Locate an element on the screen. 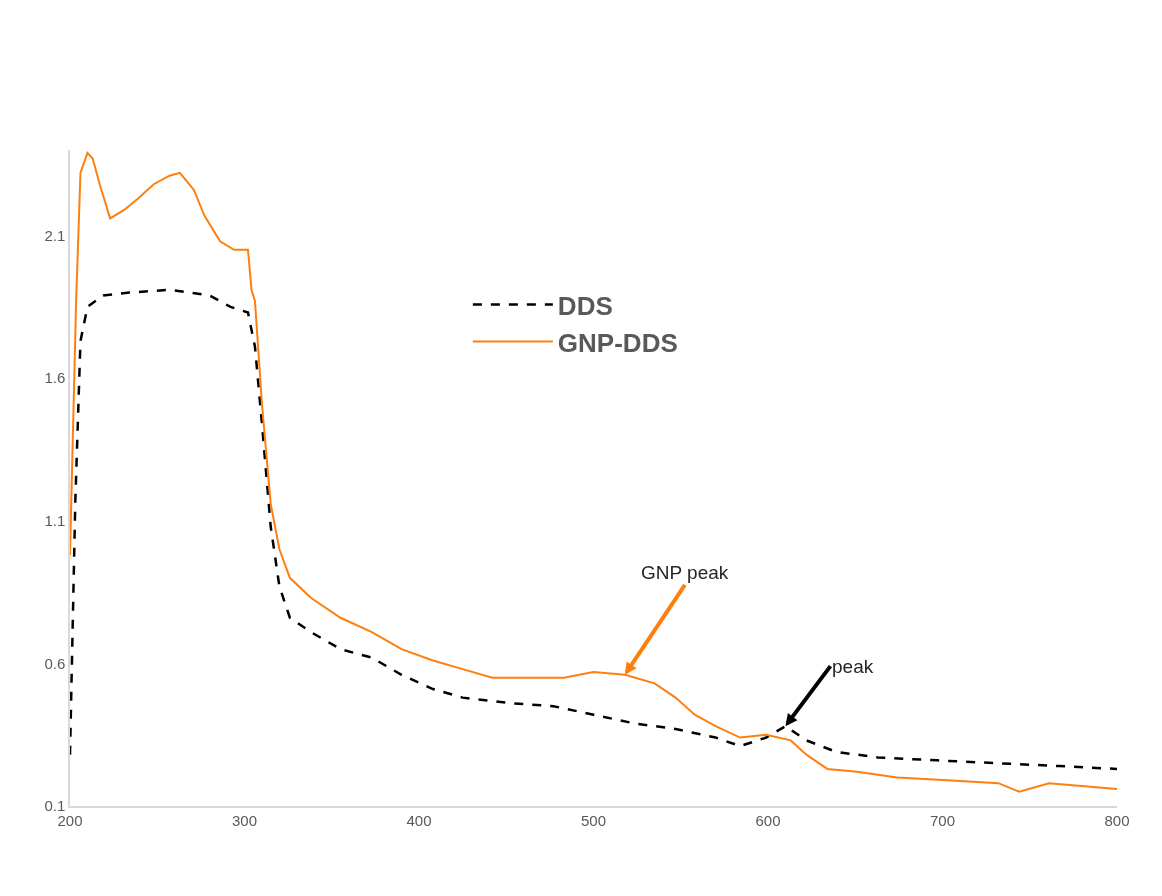  y-tick-label: 0.6 is located at coordinates (55, 663).